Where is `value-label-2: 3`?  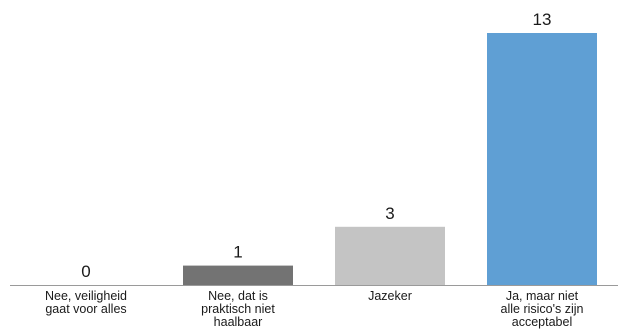
value-label-2: 3 is located at coordinates (389, 213).